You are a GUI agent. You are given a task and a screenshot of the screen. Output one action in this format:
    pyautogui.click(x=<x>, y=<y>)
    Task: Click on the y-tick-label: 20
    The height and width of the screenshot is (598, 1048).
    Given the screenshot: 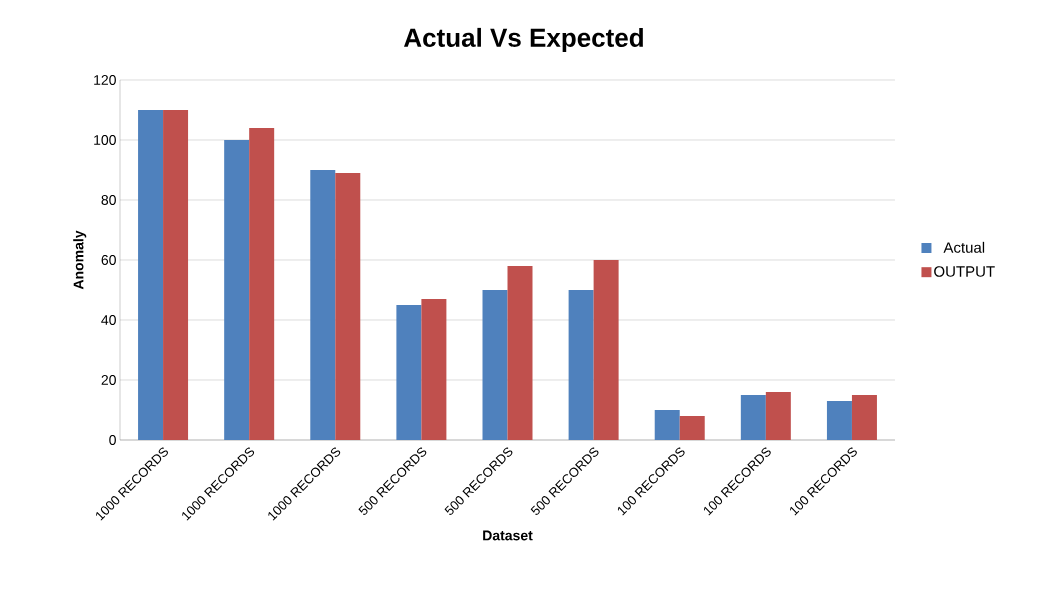 What is the action you would take?
    pyautogui.click(x=108, y=380)
    